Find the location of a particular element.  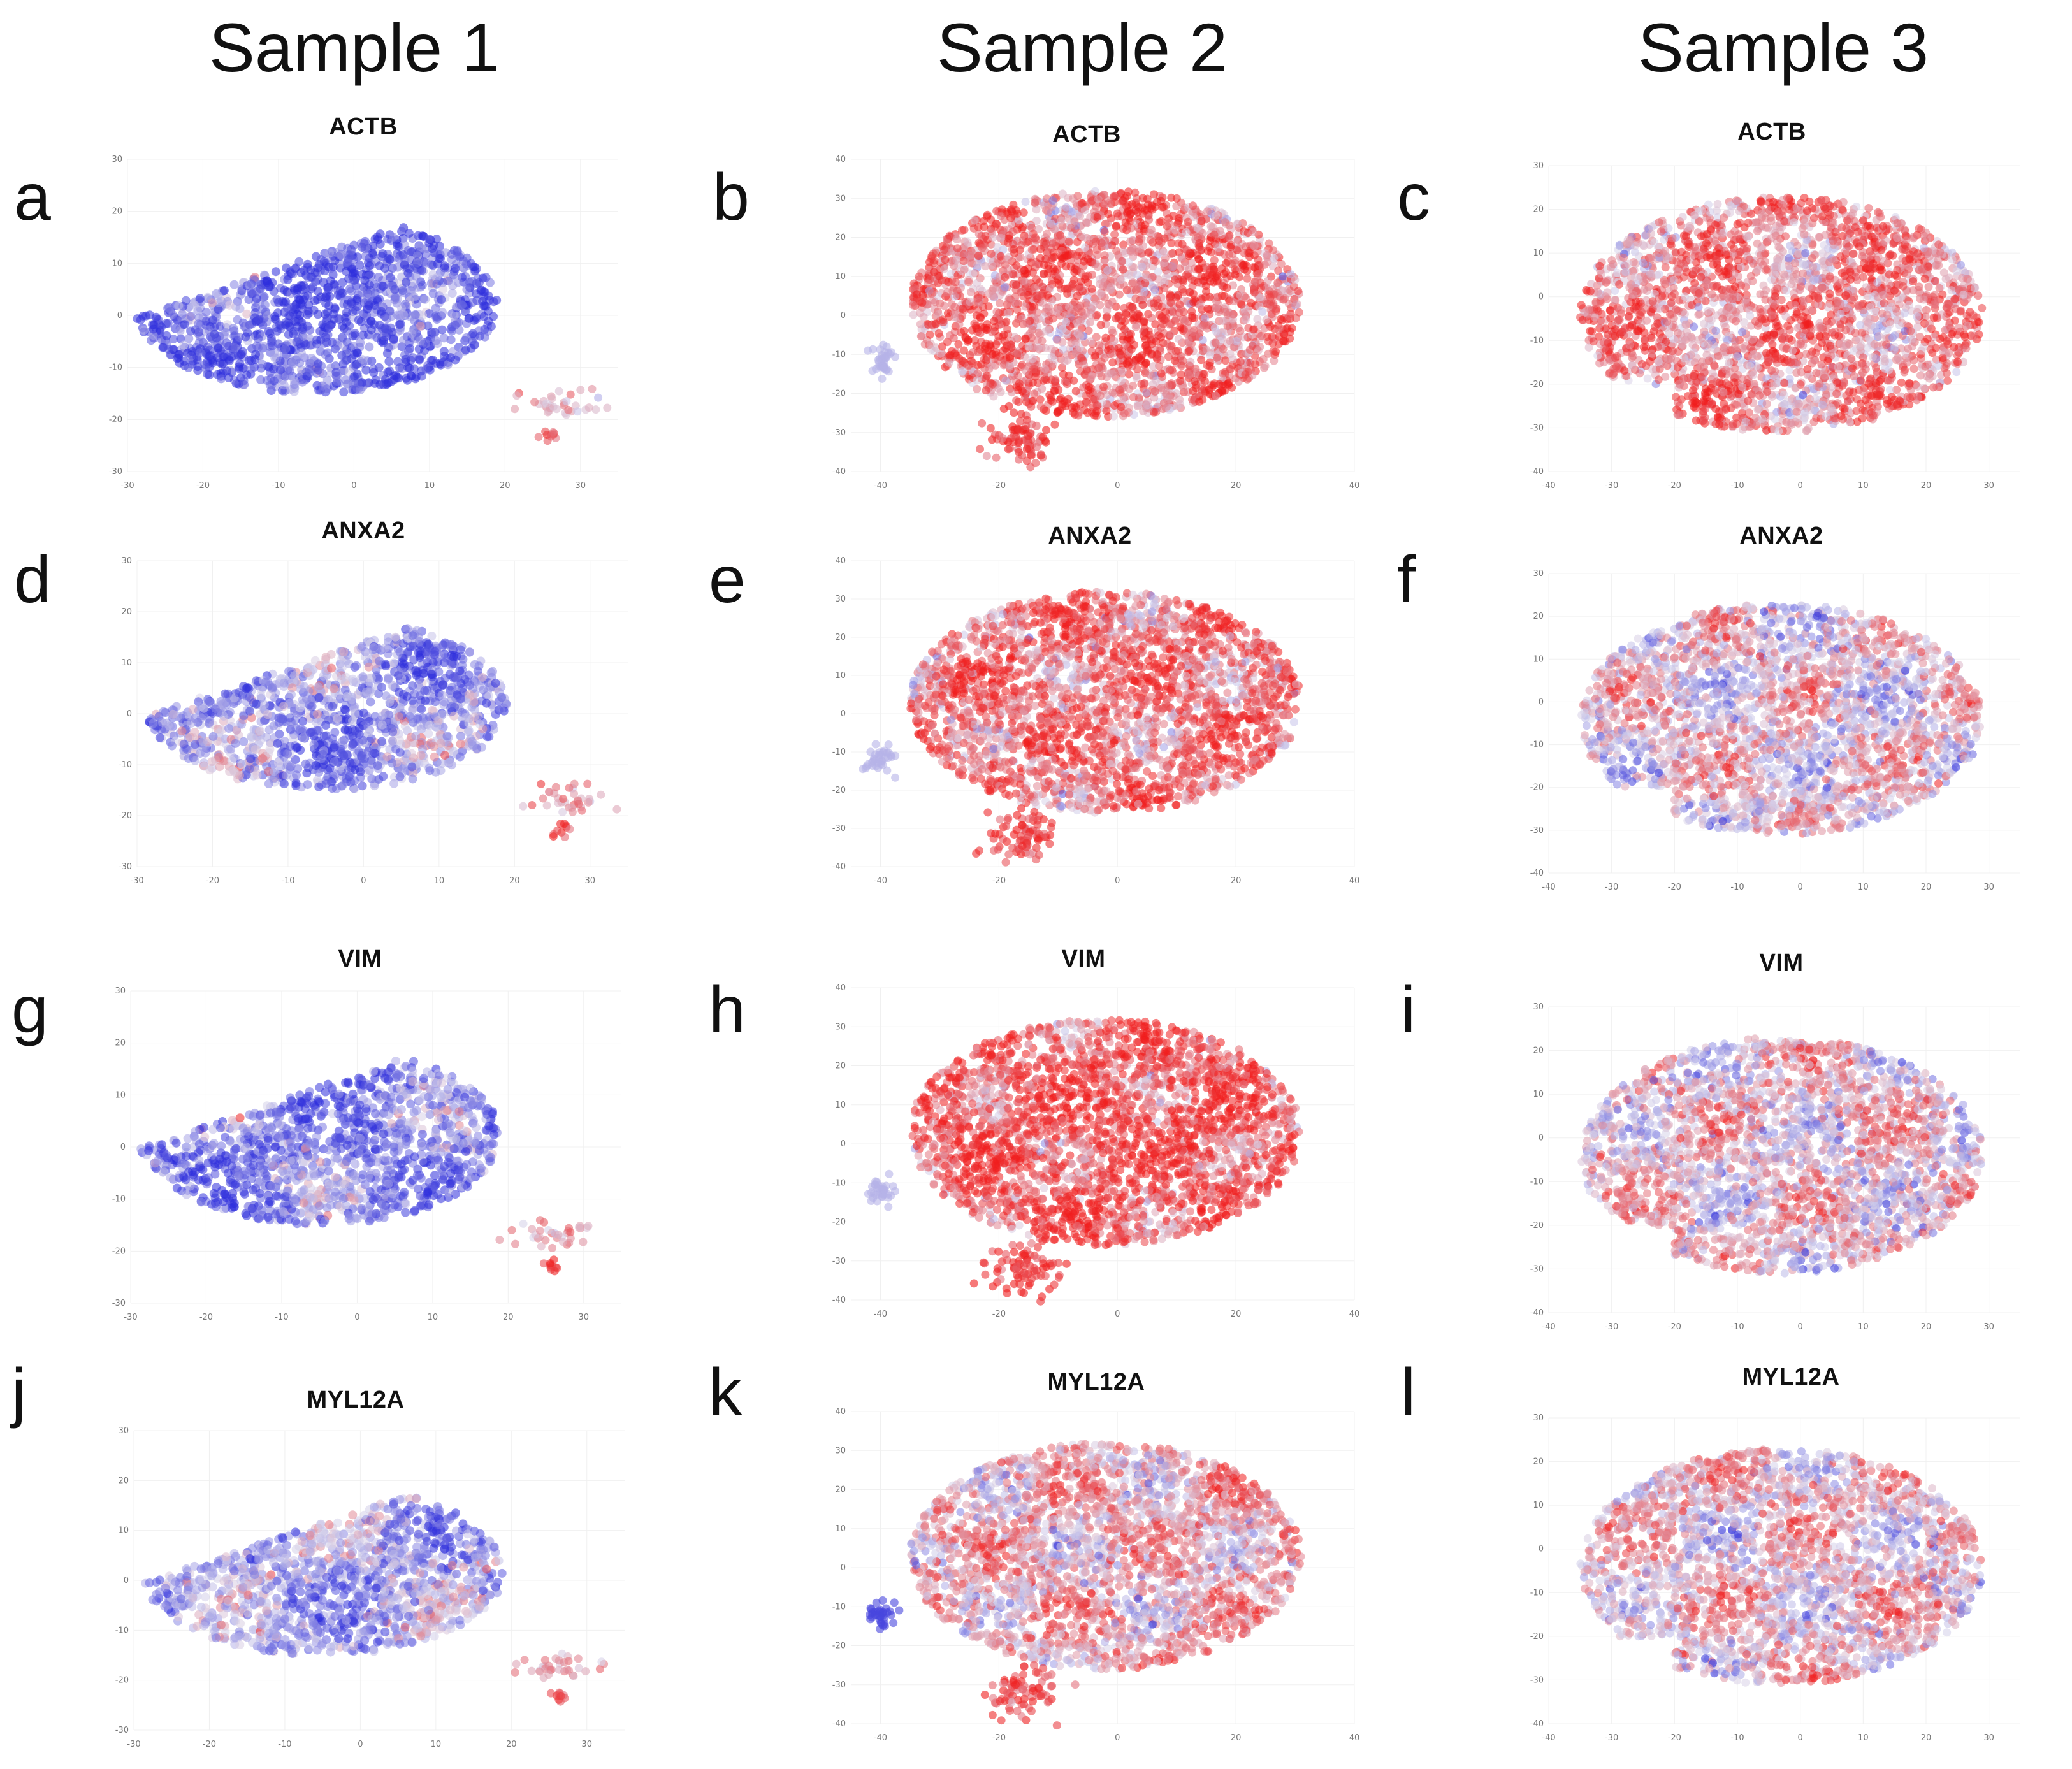

x-tick-label: 20 is located at coordinates (505, 486).